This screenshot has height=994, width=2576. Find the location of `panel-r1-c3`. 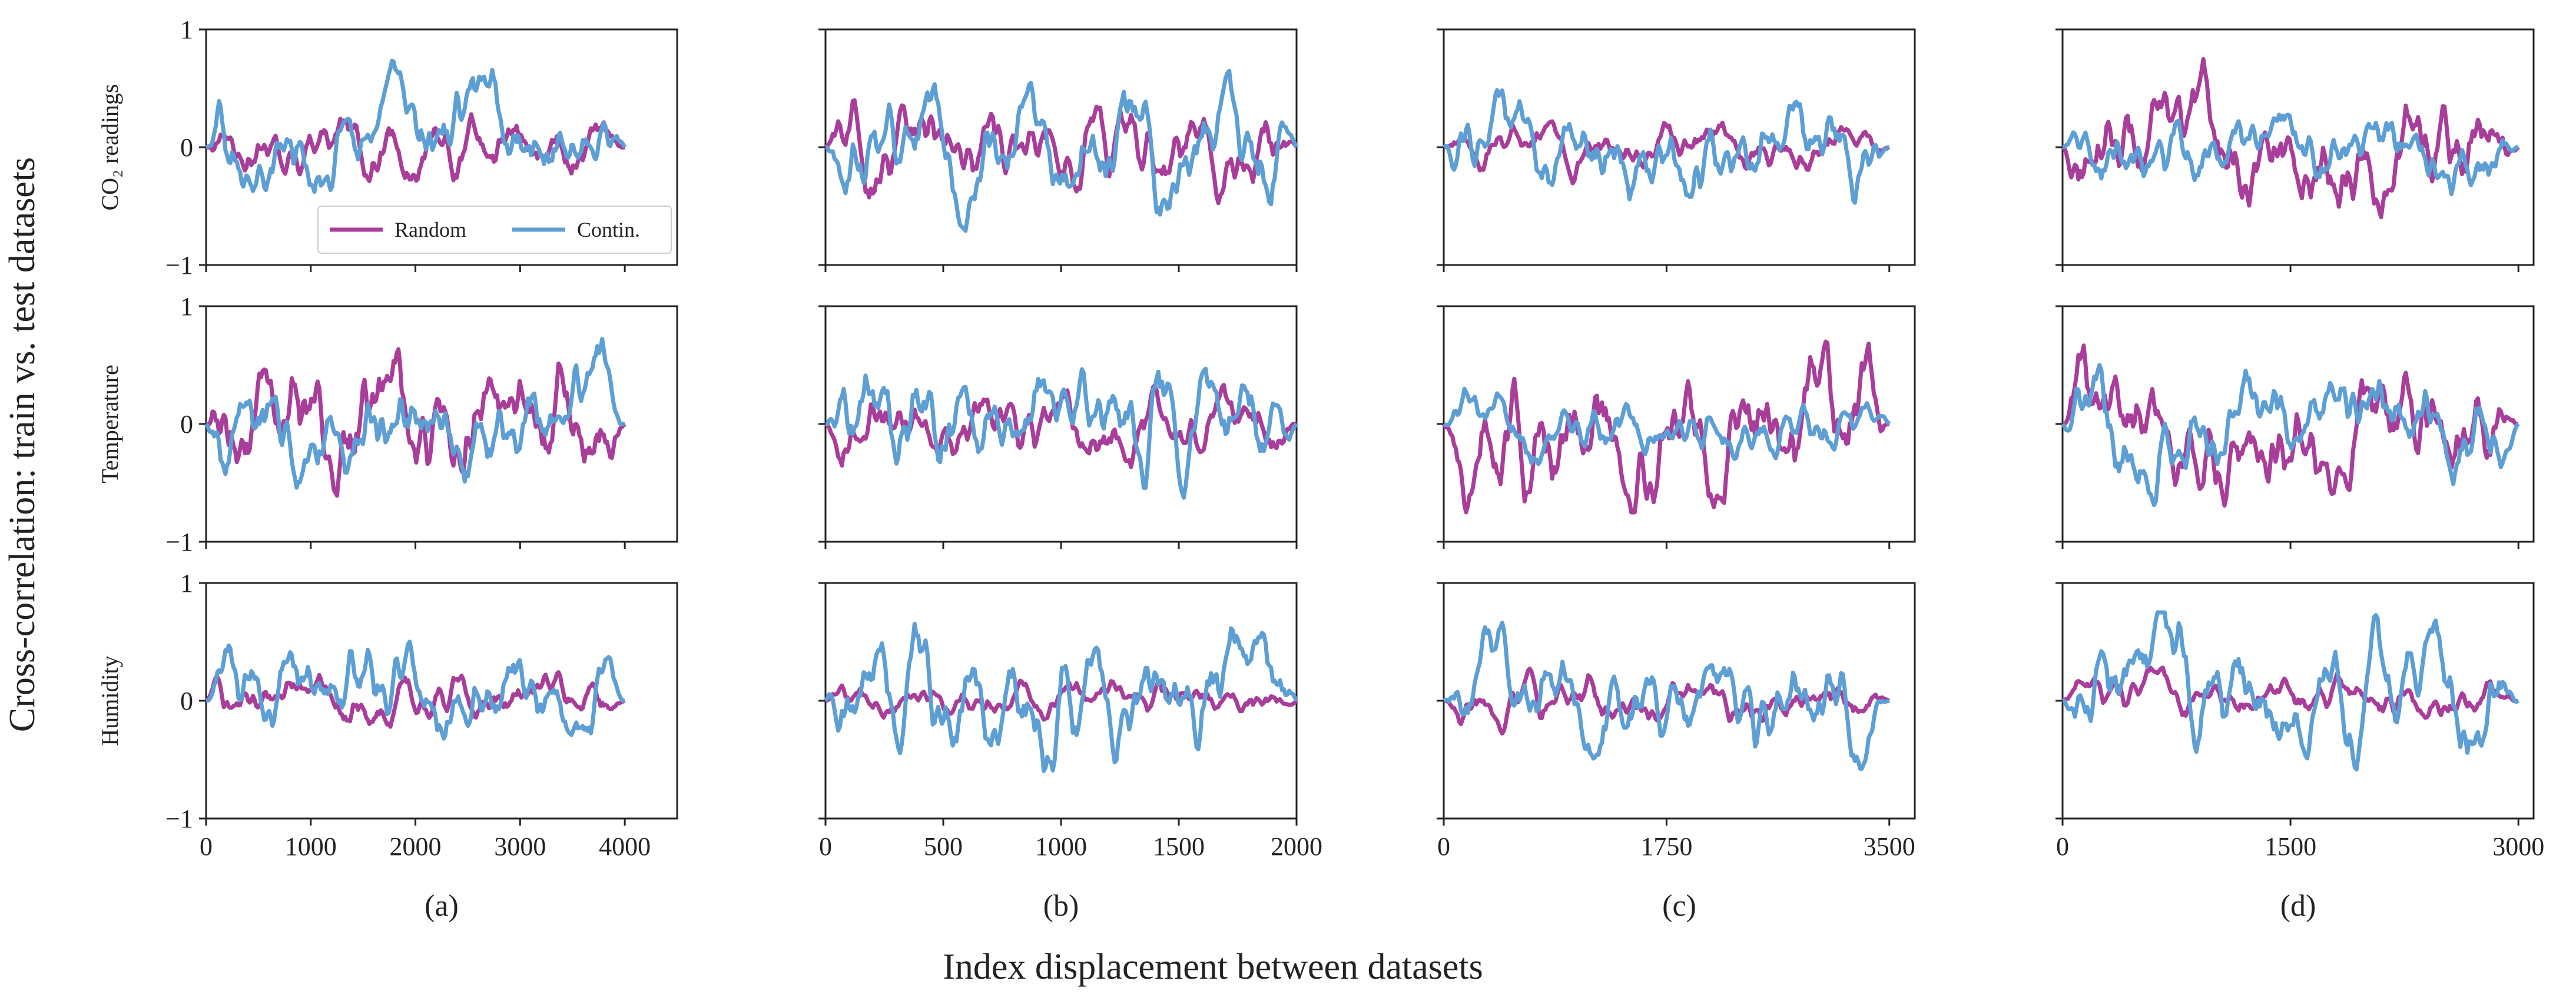

panel-r1-c3 is located at coordinates (2295, 427).